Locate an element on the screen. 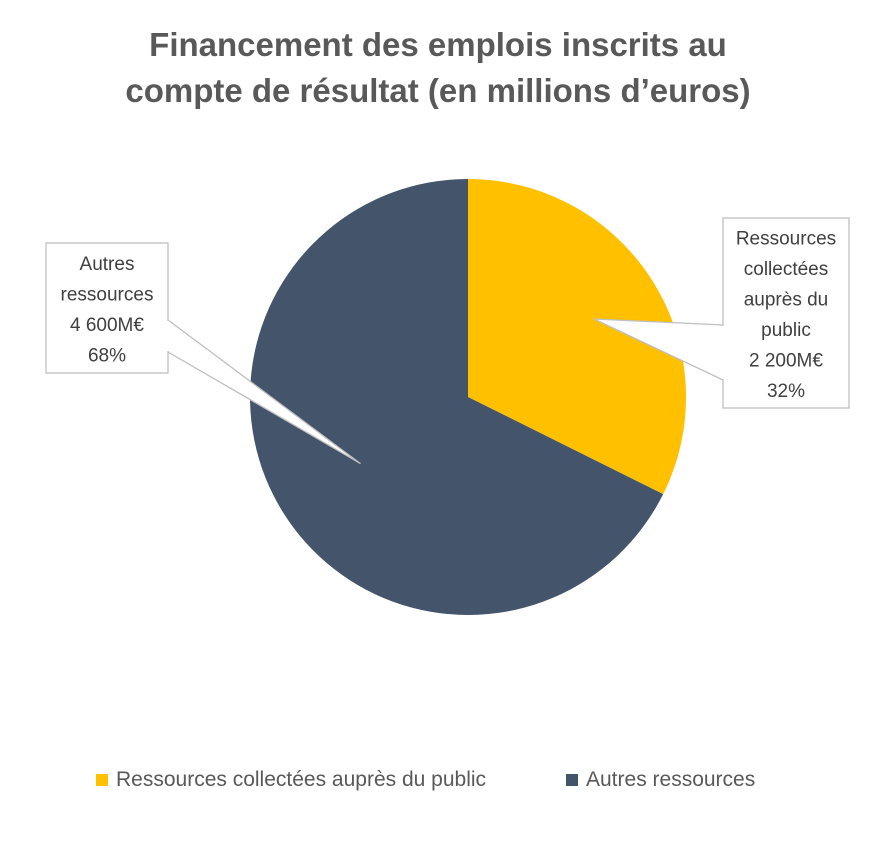  legend-label-public-resources: Ressources collectées auprès du public is located at coordinates (301, 779).